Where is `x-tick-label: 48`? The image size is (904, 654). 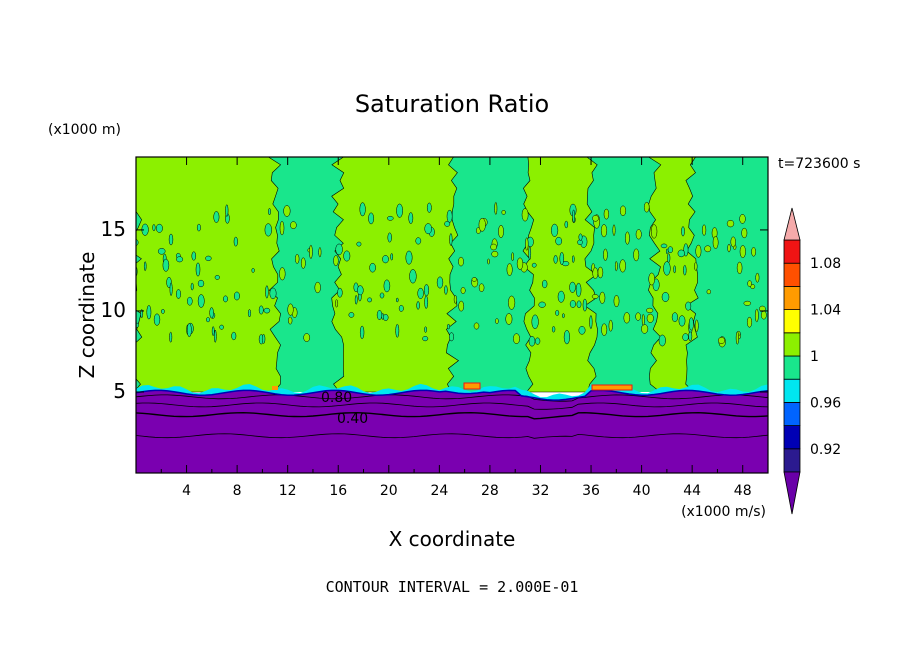
x-tick-label: 48 is located at coordinates (743, 491).